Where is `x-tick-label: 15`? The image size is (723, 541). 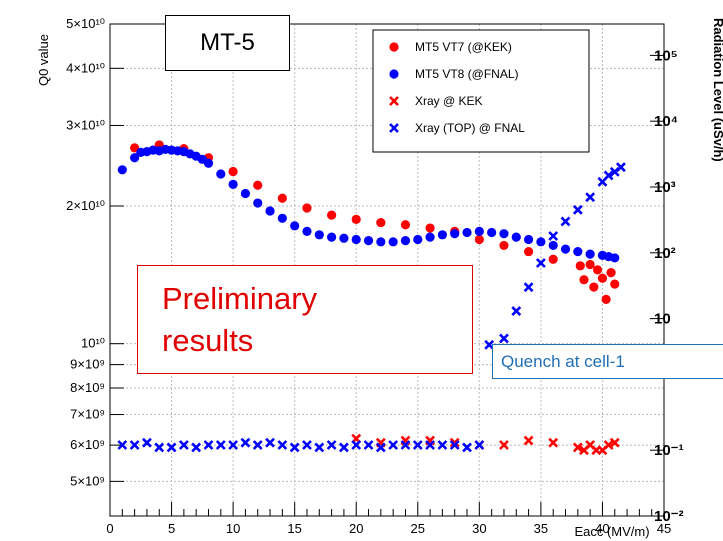
x-tick-label: 15 is located at coordinates (294, 528).